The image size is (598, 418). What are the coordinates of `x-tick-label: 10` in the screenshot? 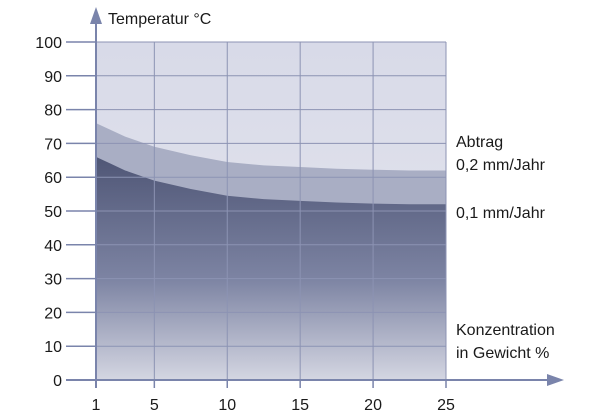 It's located at (227, 405).